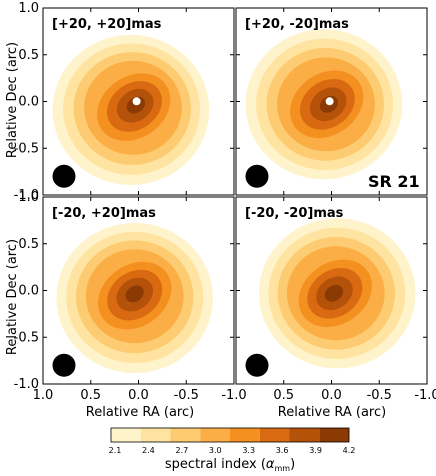 This screenshot has width=436, height=476. Describe the element at coordinates (140, 412) in the screenshot. I see `x-axis-label-left: Relative RA (arc)` at that location.